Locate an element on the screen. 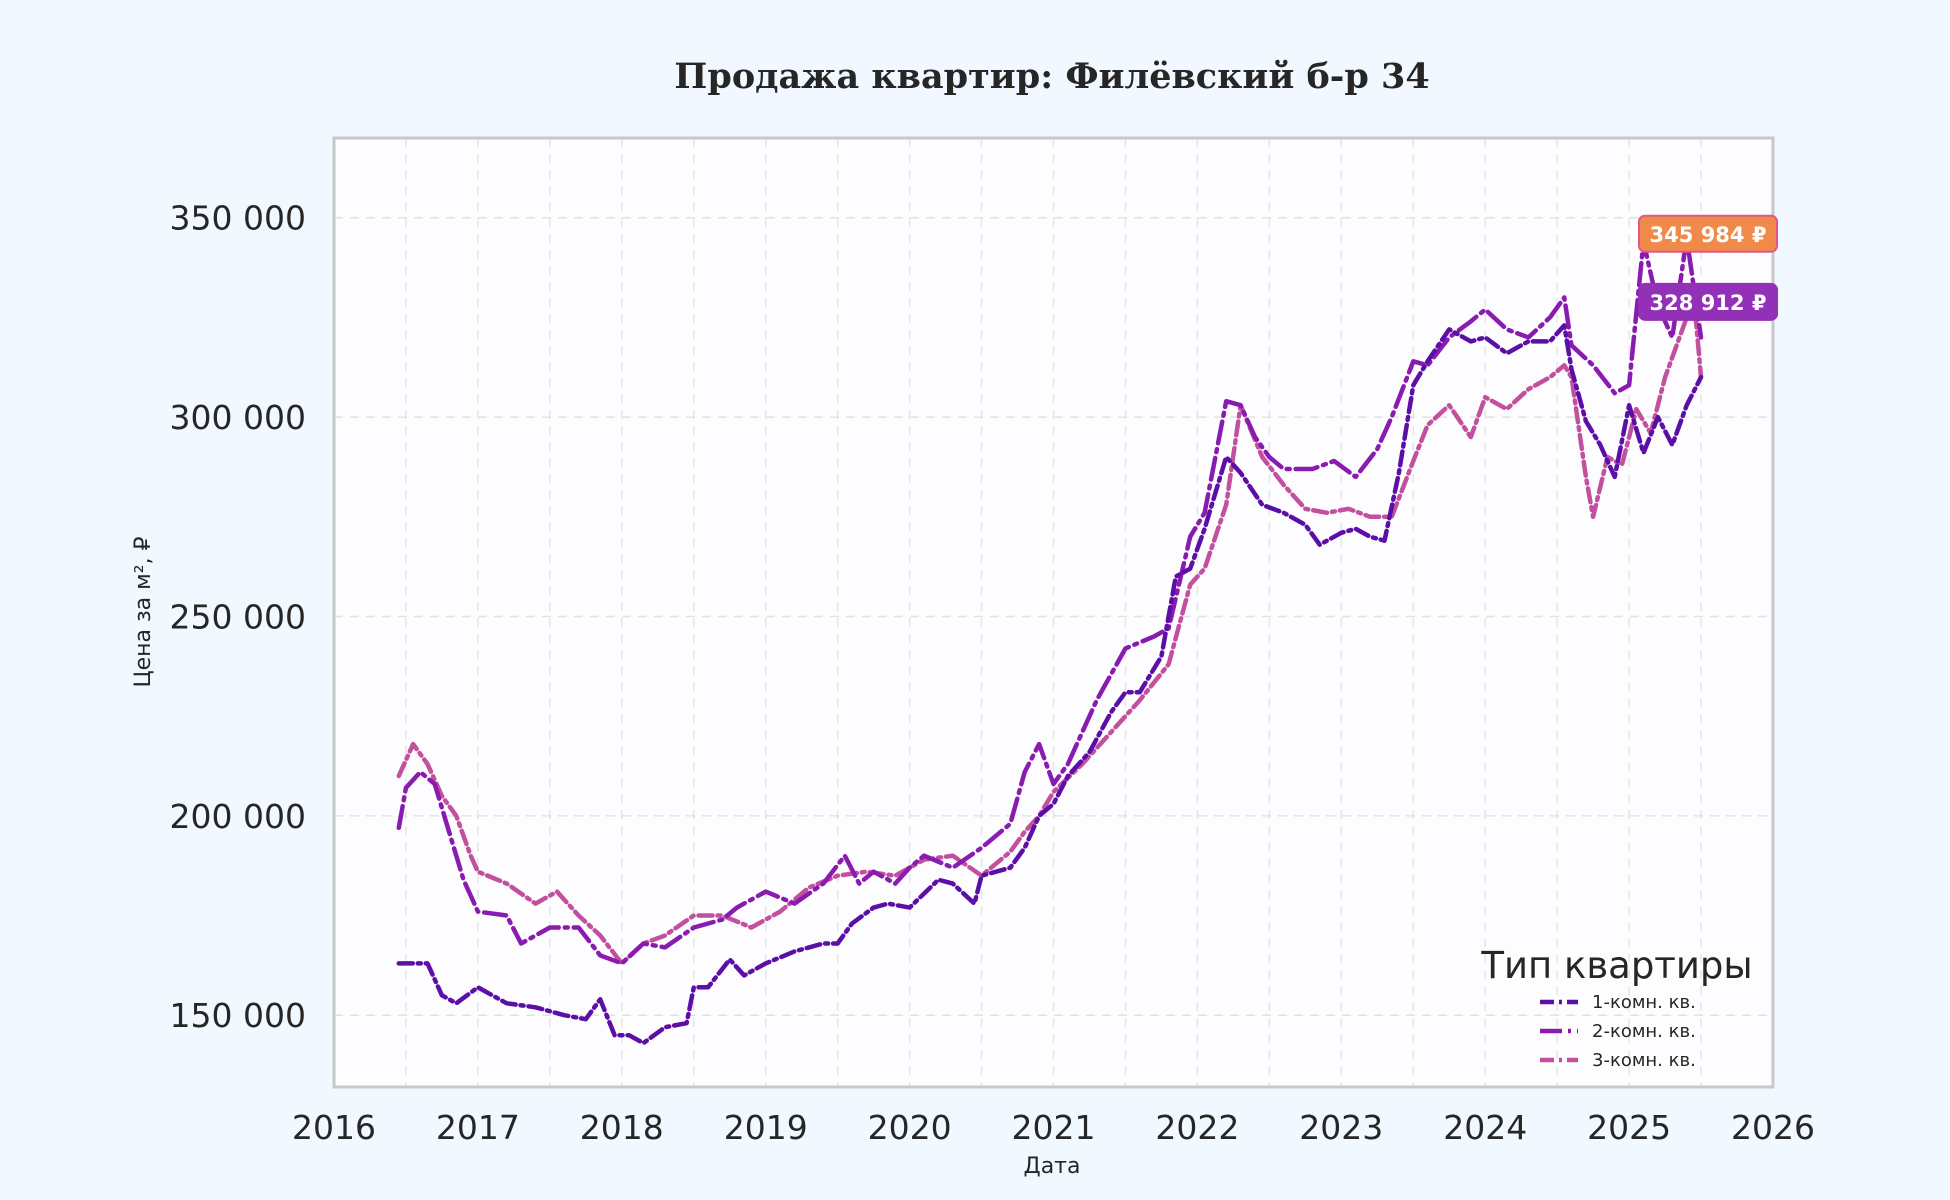 Image resolution: width=1950 pixels, height=1200 pixels. x-tick-label: 2022 is located at coordinates (1197, 1127).